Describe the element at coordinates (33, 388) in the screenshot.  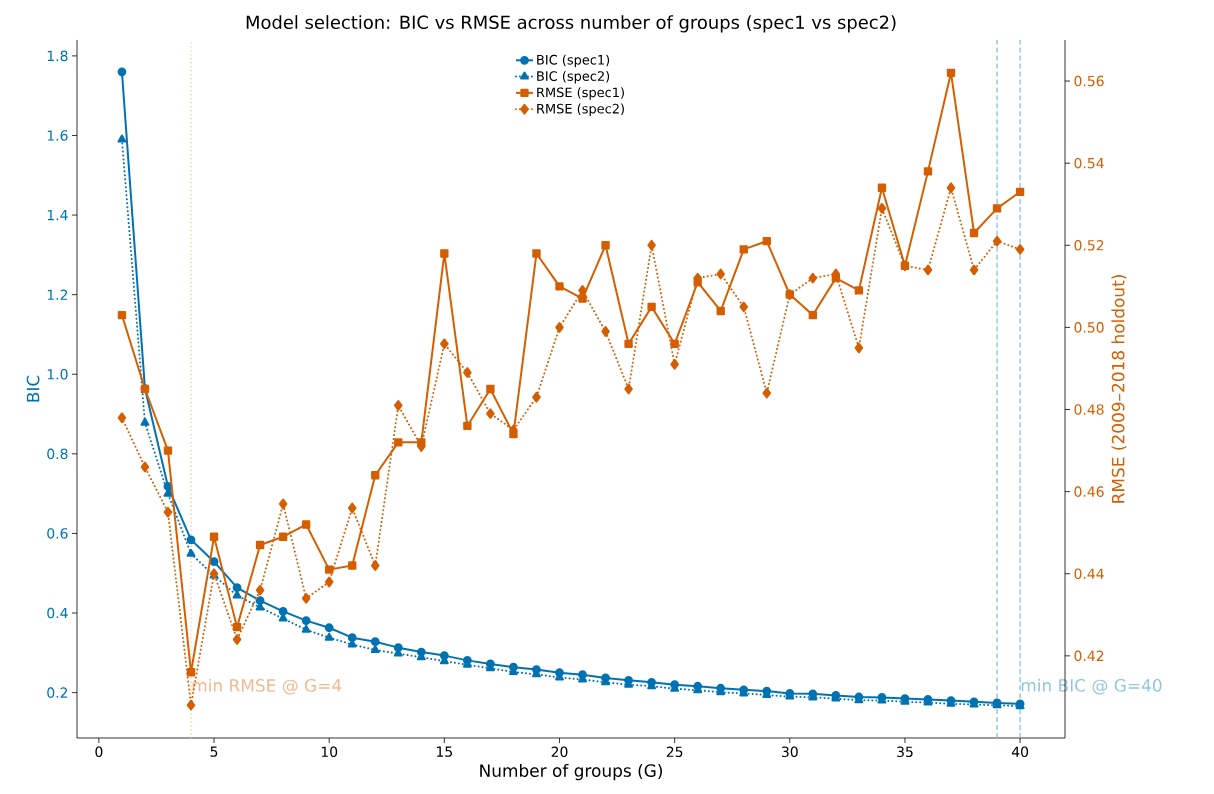
I see `y-axis-title: BIC` at that location.